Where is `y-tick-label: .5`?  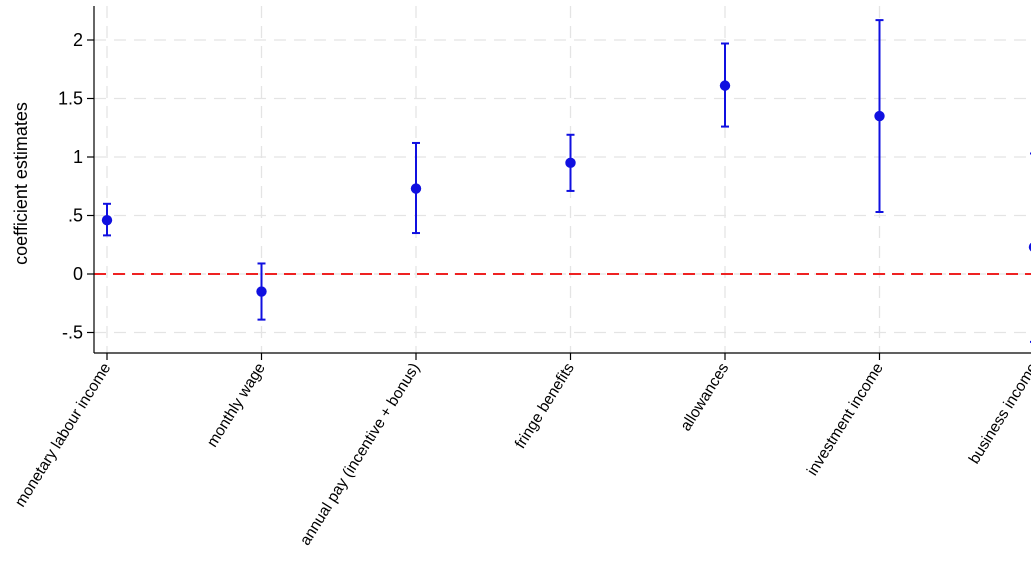 y-tick-label: .5 is located at coordinates (75, 216).